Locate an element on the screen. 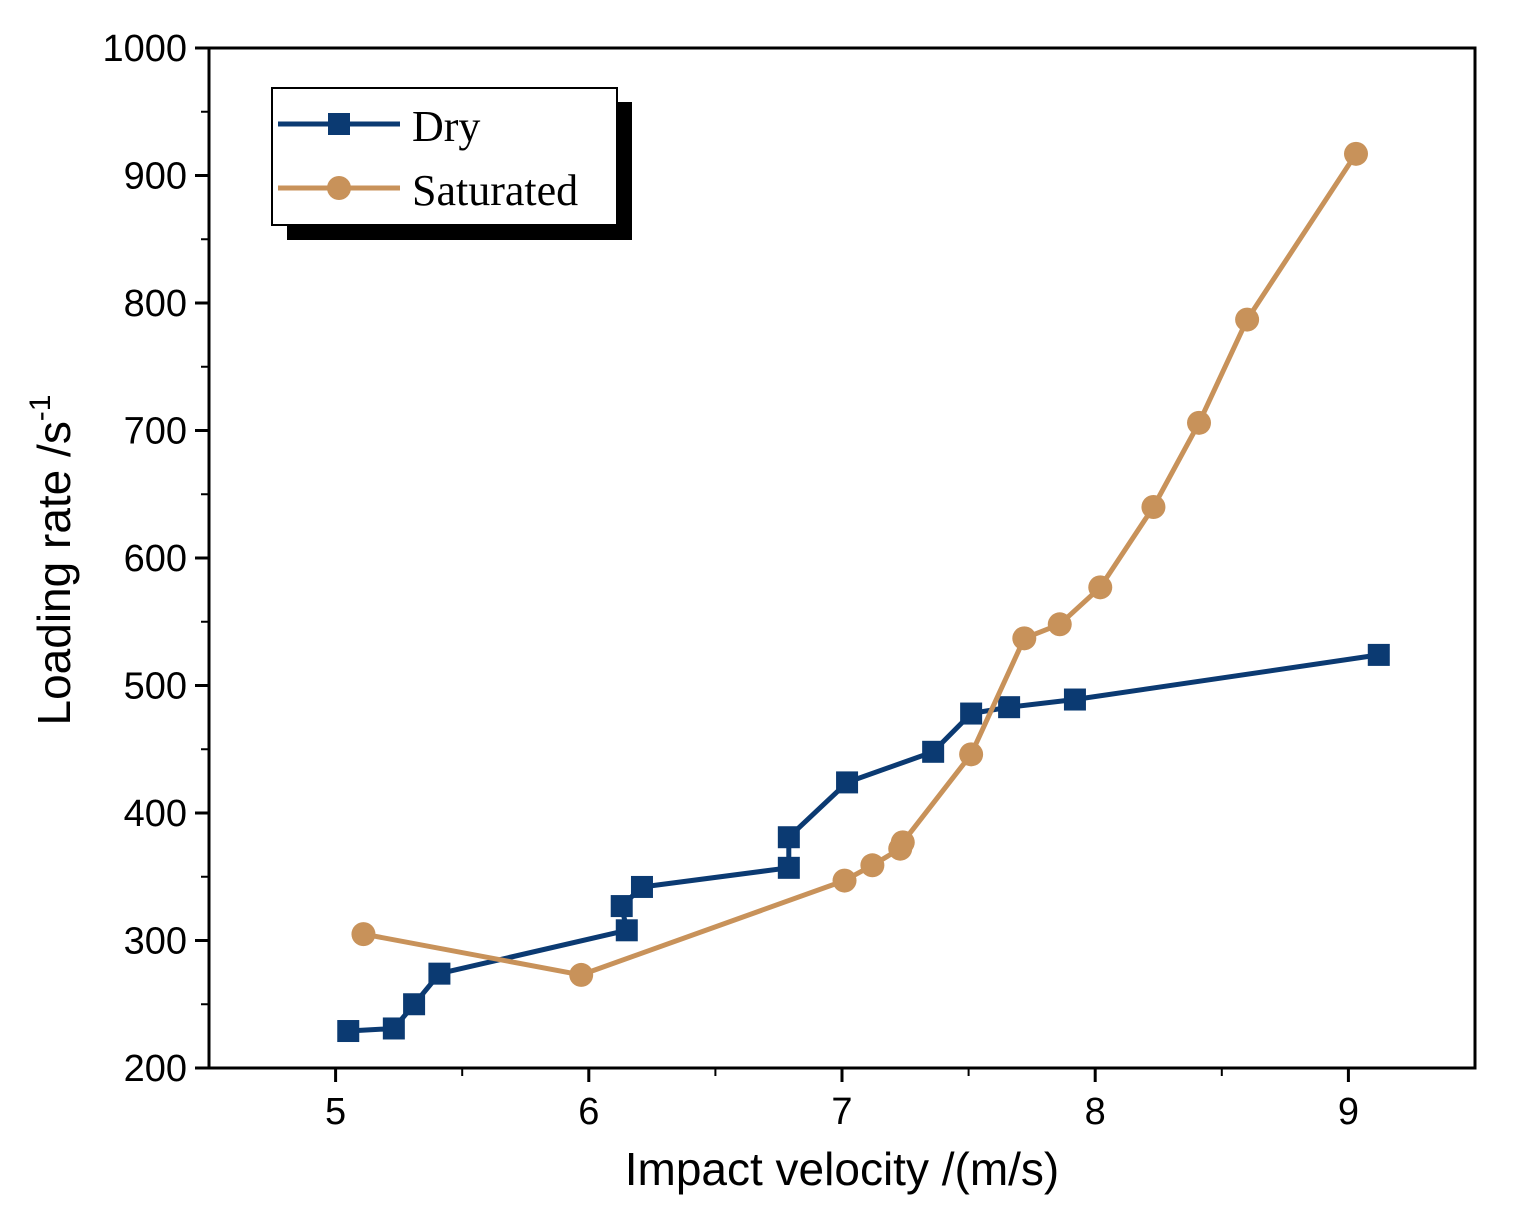  y-axis-title-superscript: -1 is located at coordinates (40, 407).